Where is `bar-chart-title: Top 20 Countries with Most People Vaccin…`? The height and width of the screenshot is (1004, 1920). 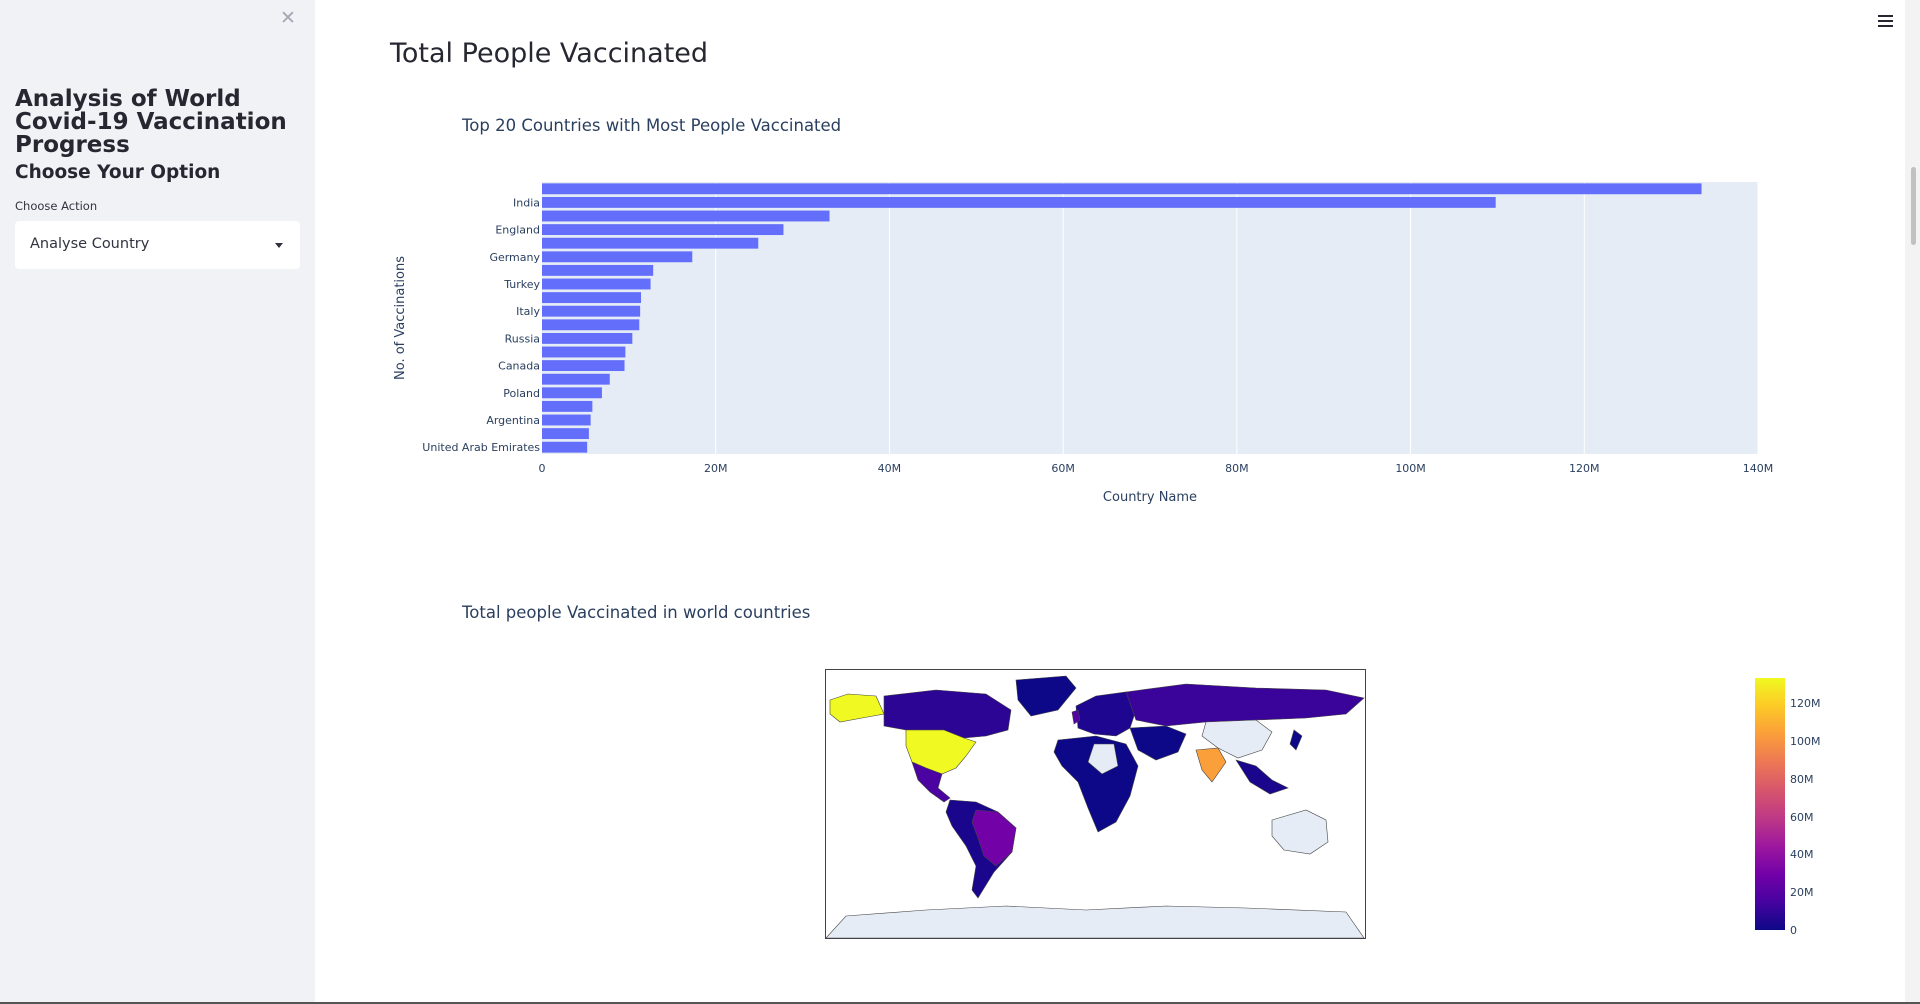
bar-chart-title: Top 20 Countries with Most People Vaccin… is located at coordinates (652, 125).